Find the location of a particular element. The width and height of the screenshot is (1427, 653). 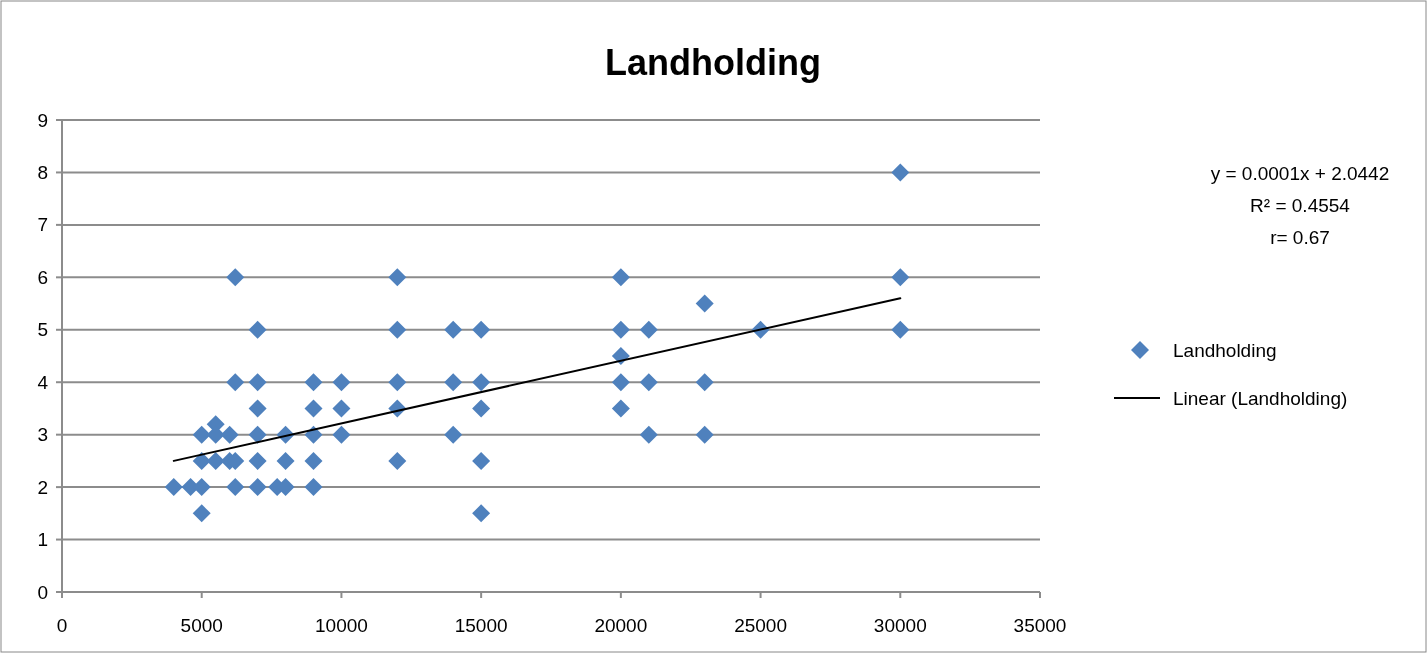

chart-title: Landholding is located at coordinates (713, 62).